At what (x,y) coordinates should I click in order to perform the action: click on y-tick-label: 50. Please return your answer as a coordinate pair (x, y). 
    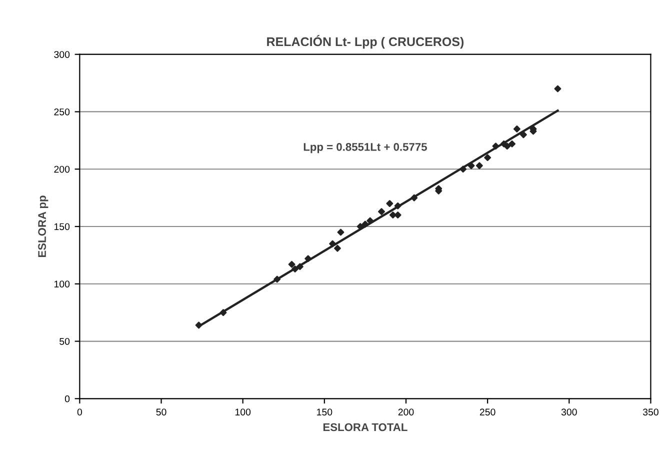
    Looking at the image, I should click on (65, 341).